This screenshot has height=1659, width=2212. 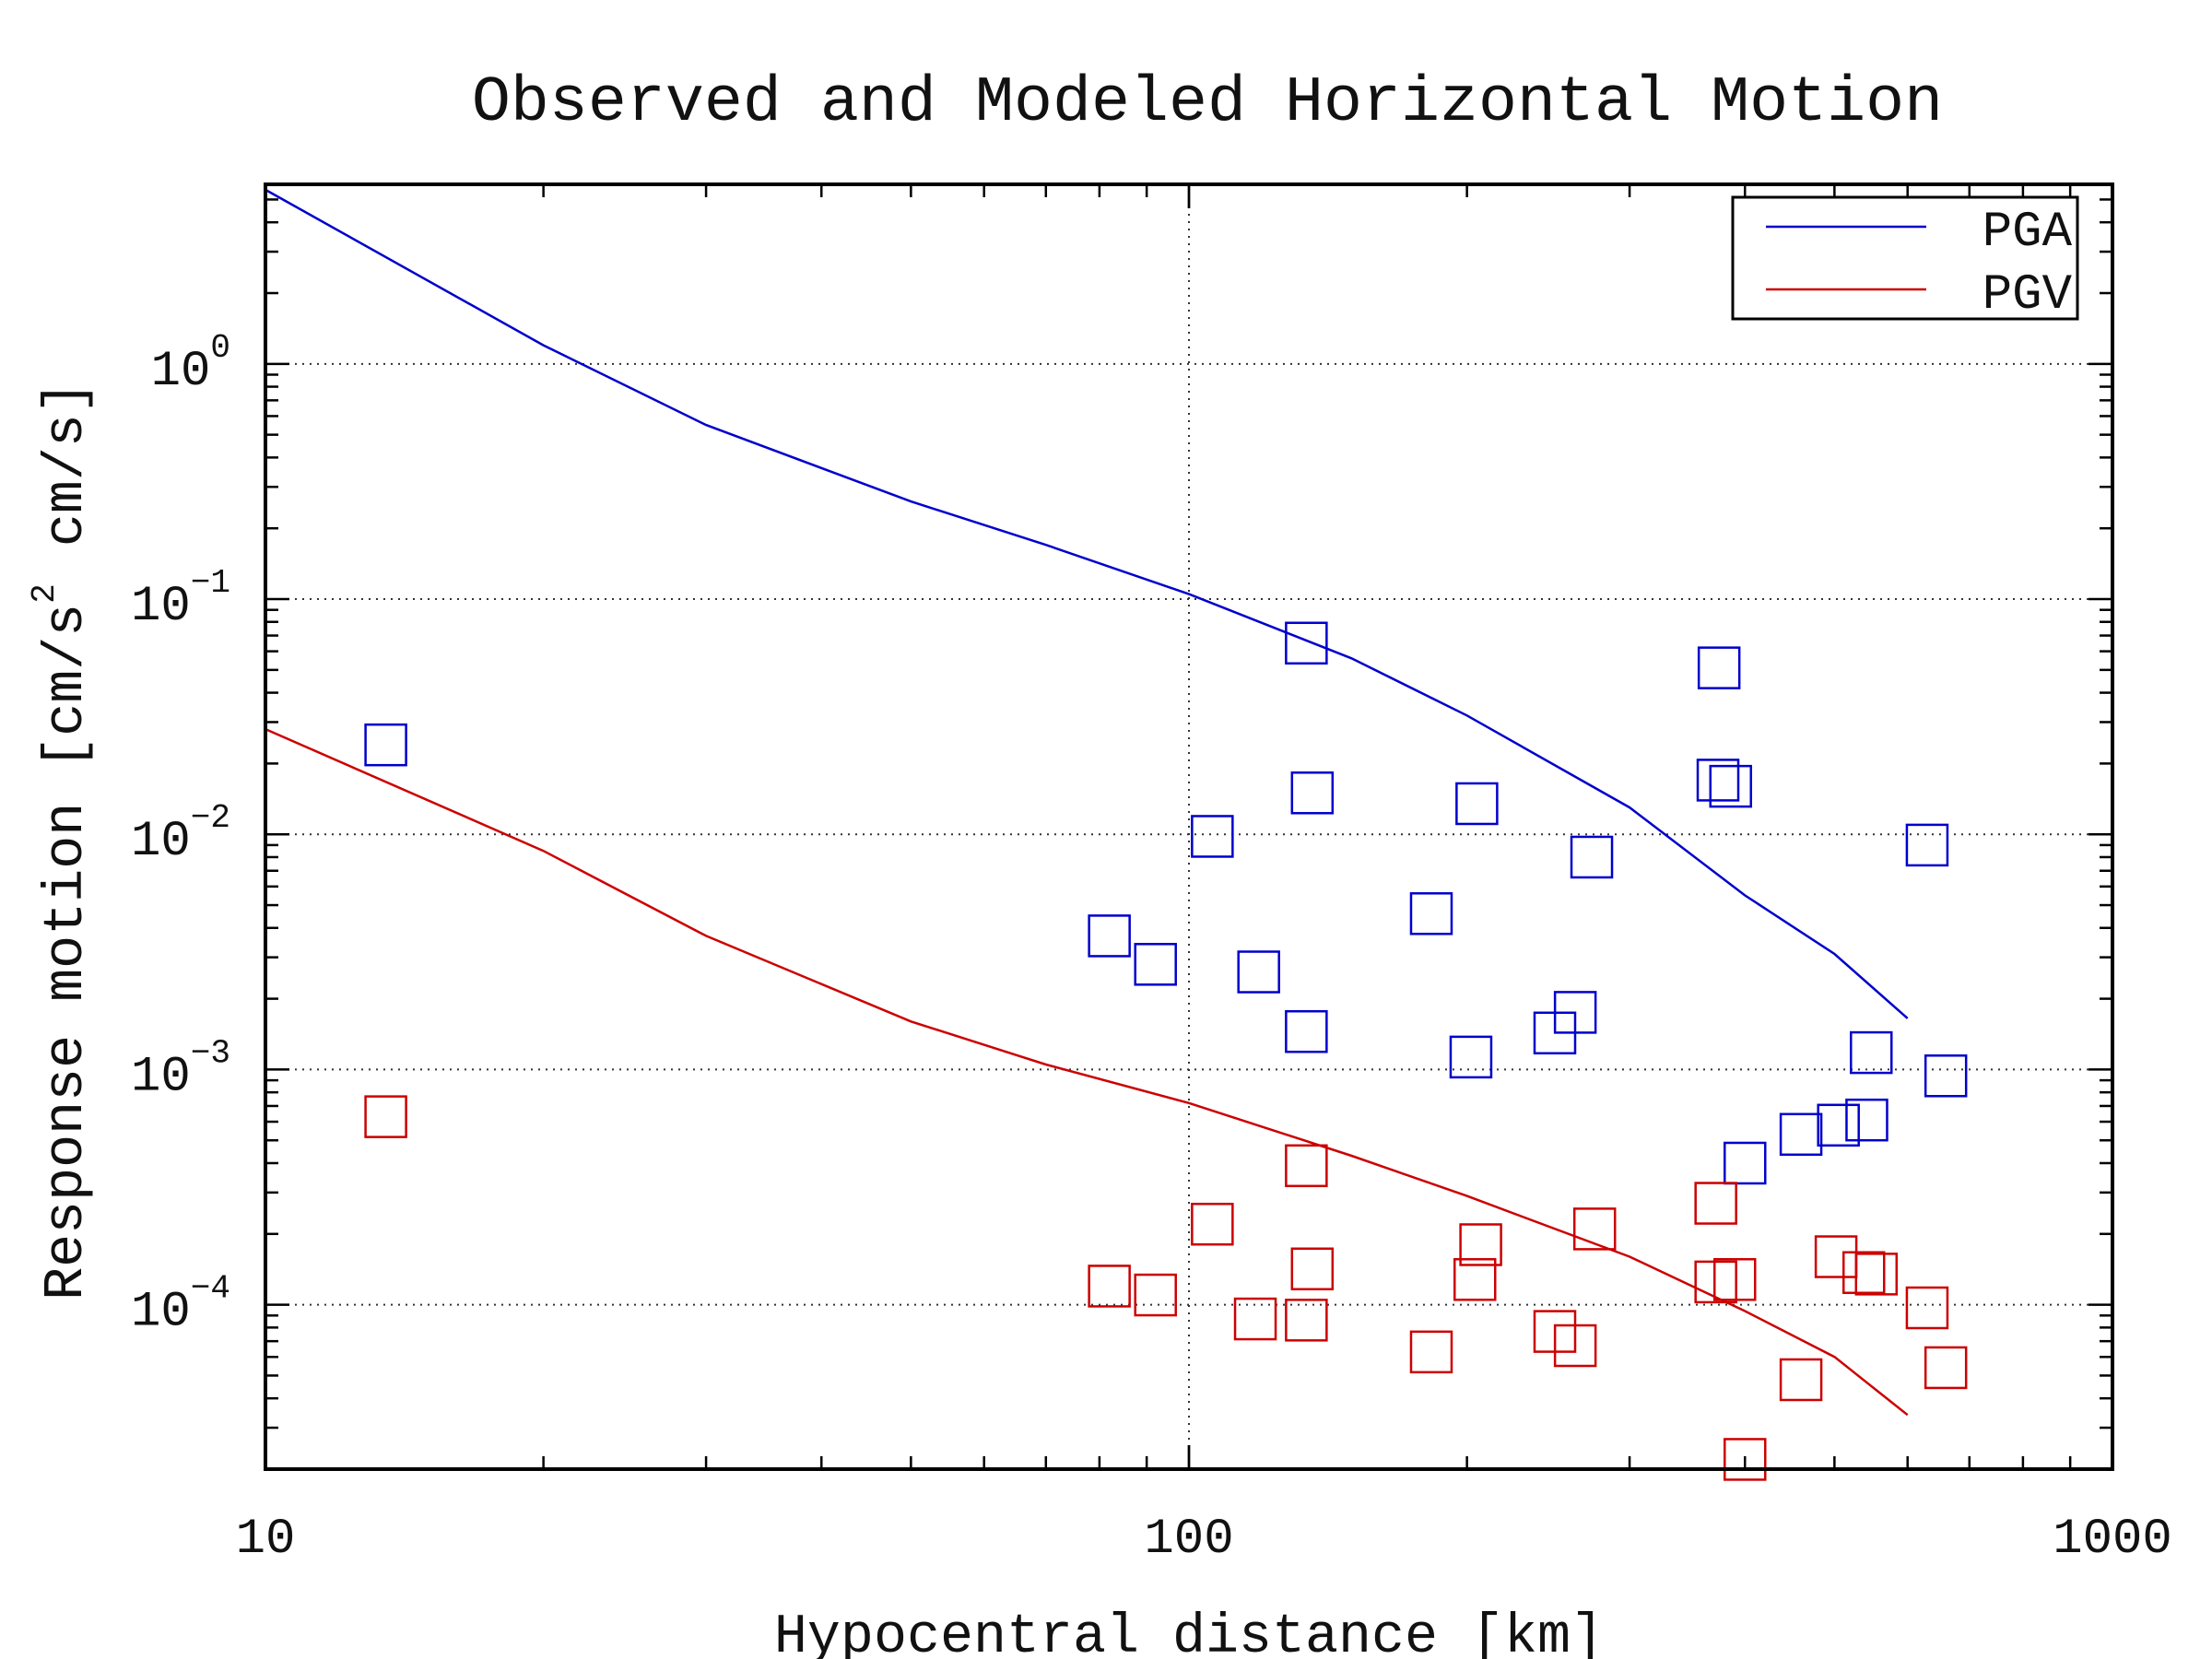 I want to click on legend-box, so click(x=1905, y=258).